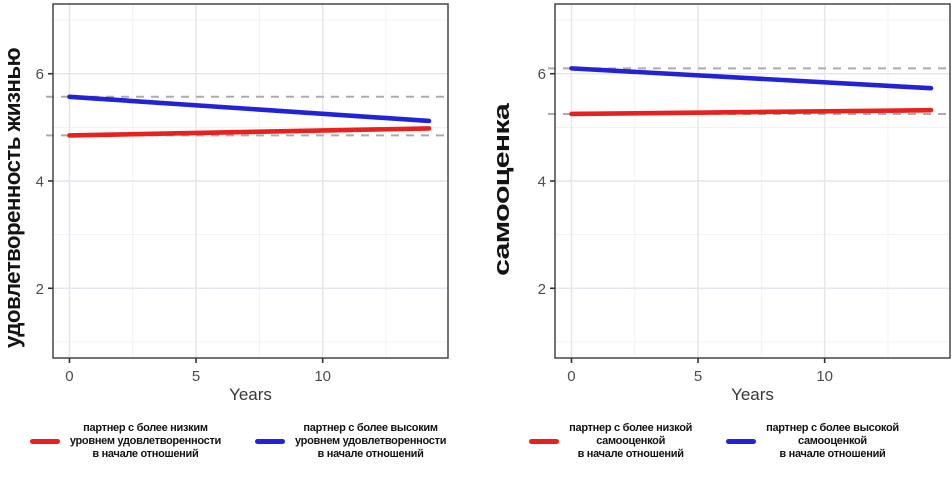 The image size is (952, 504). What do you see at coordinates (501, 189) in the screenshot?
I see `y-axis-title: самооценка` at bounding box center [501, 189].